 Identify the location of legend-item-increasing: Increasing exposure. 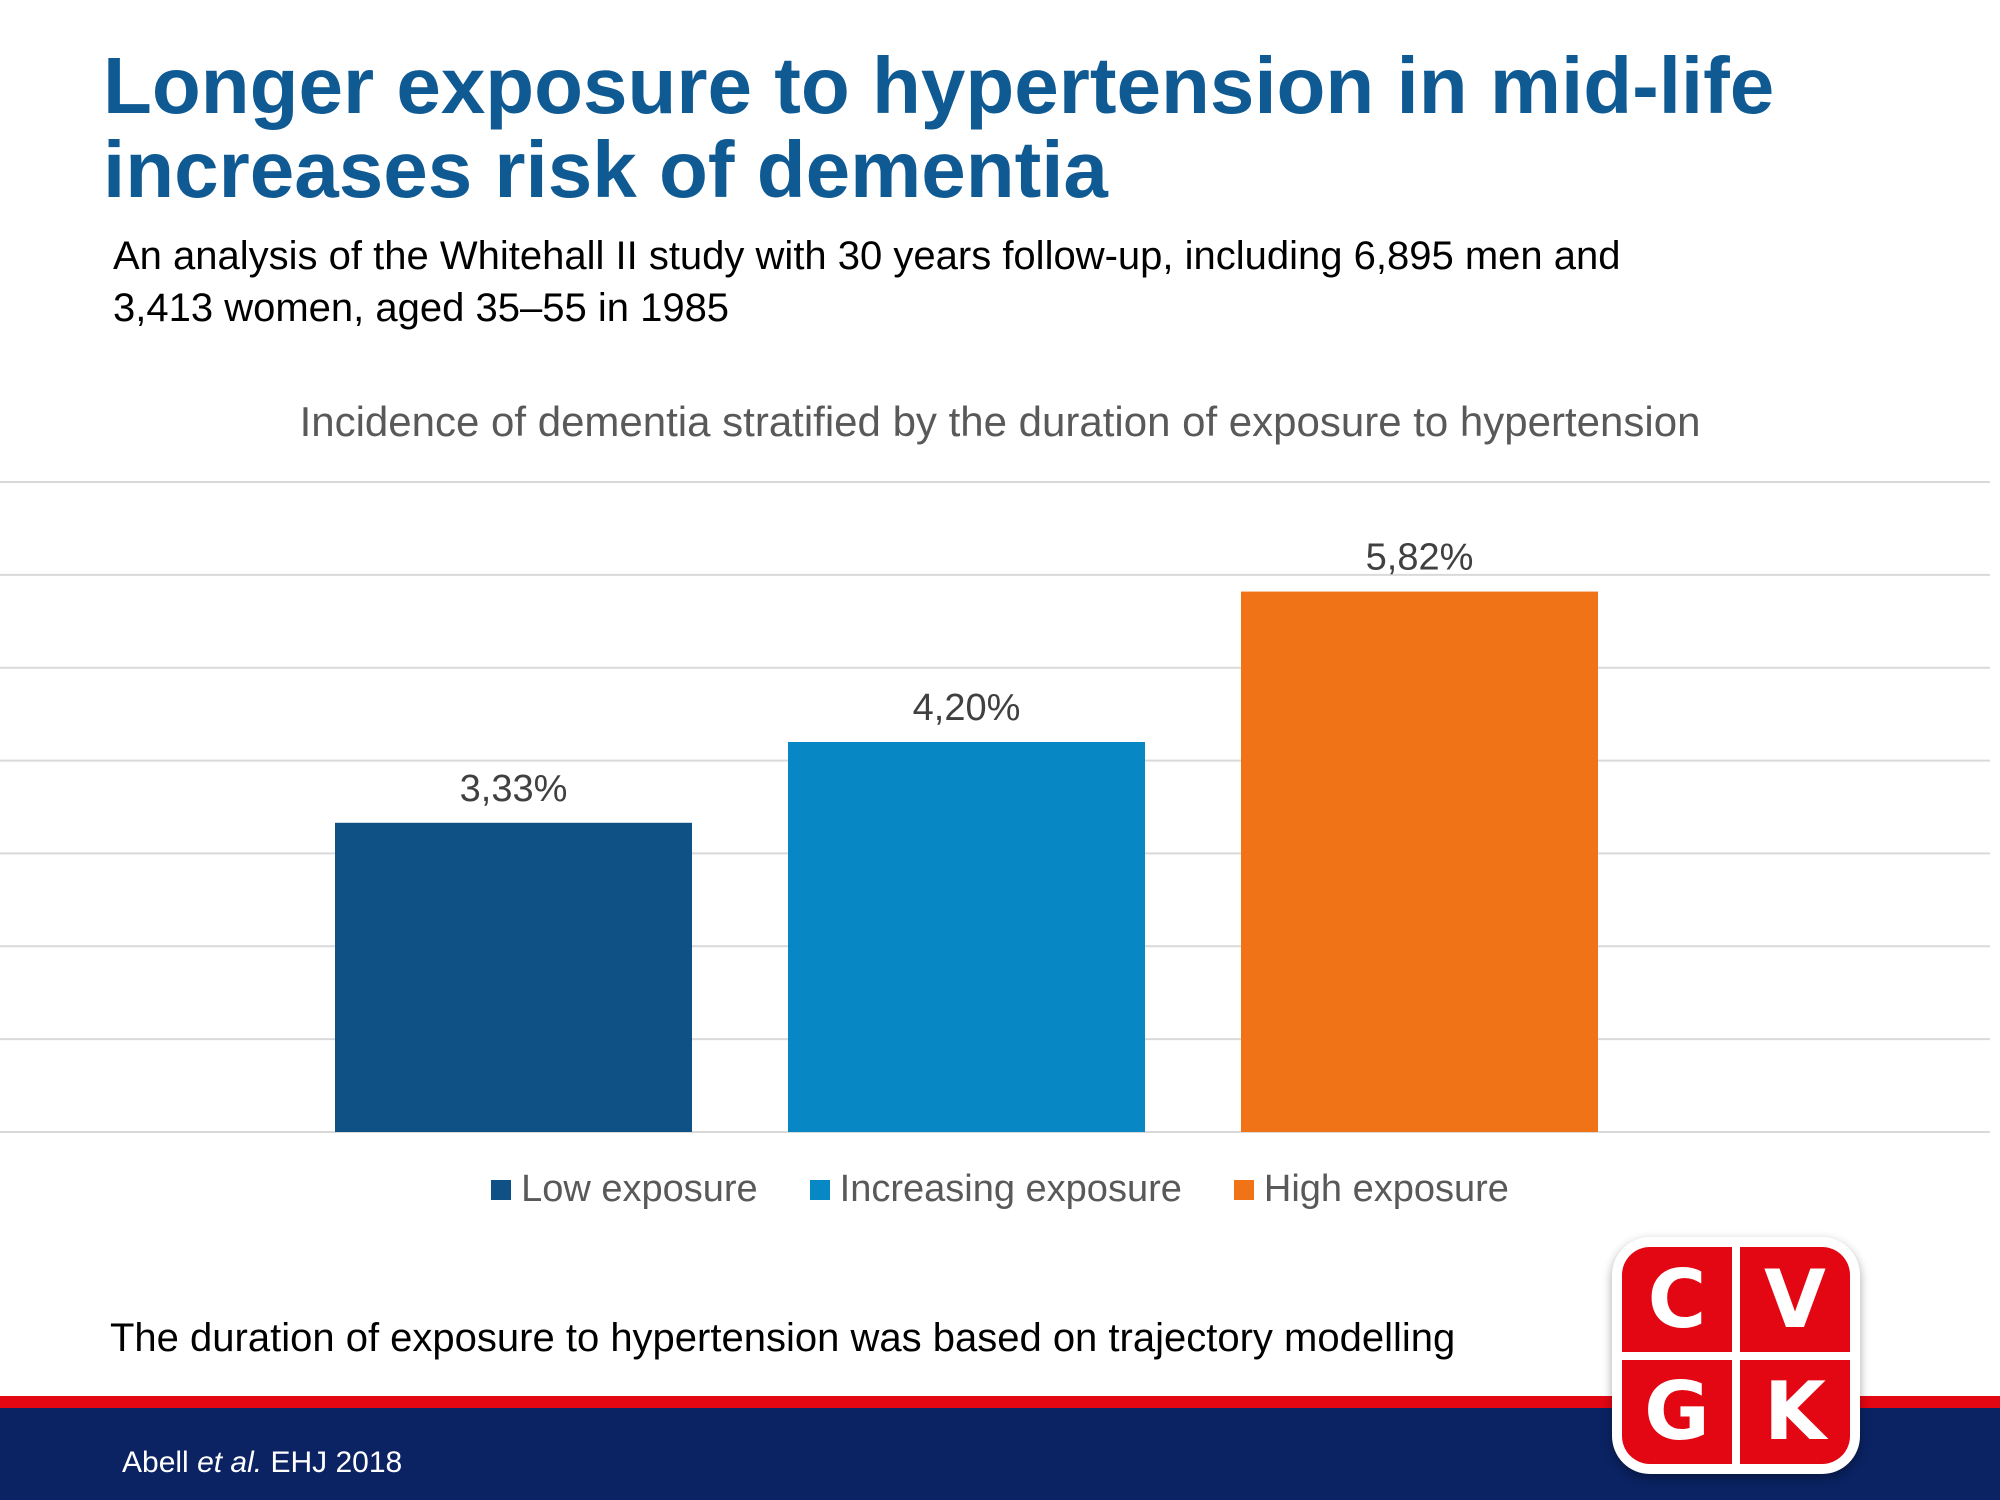
(995, 1189).